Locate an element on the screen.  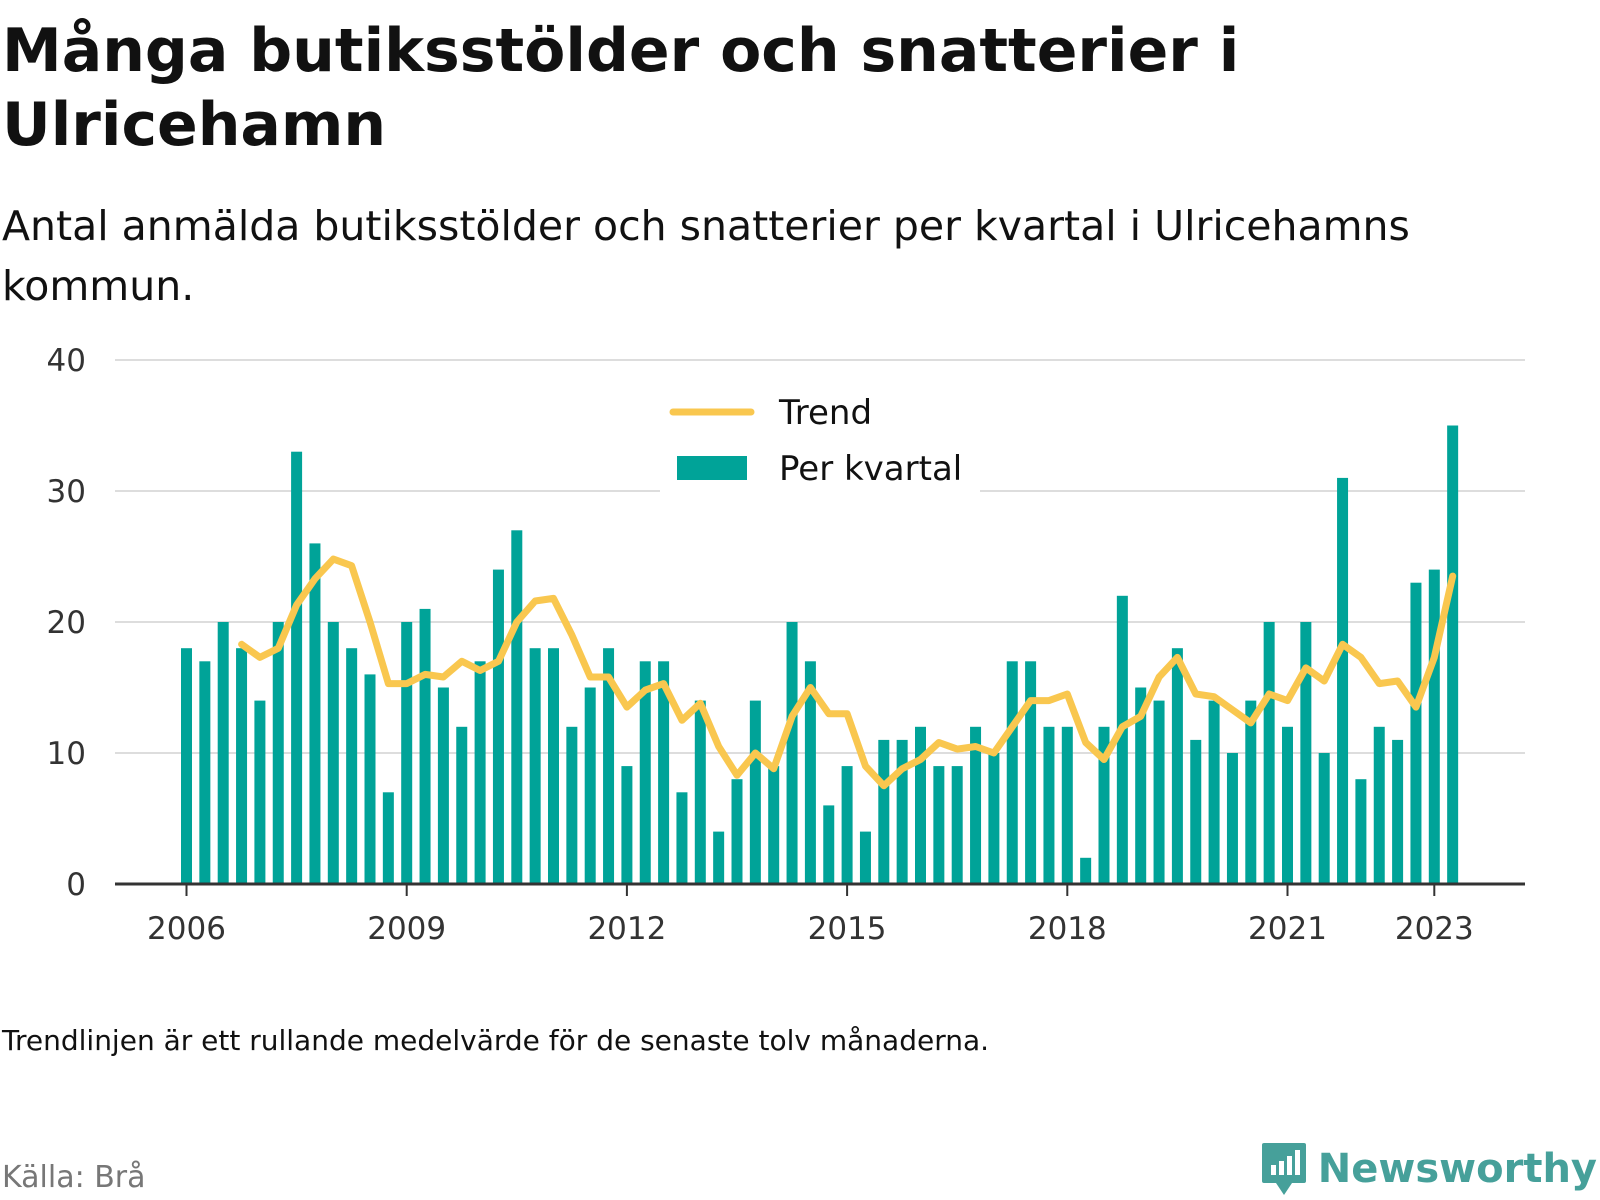
newsworthy-logo-icon is located at coordinates (1283, 1169).